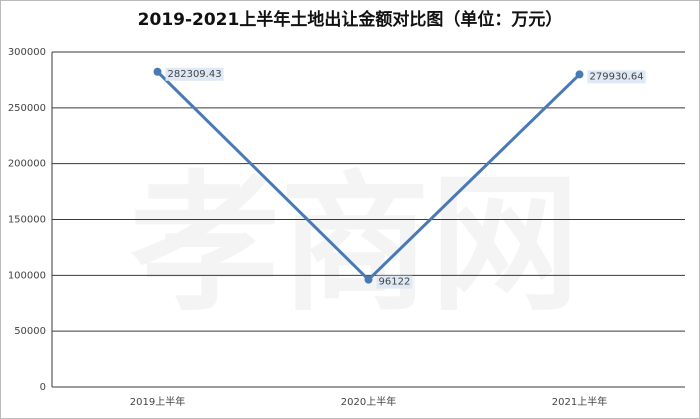  I want to click on data-label-group: 96122, so click(394, 282).